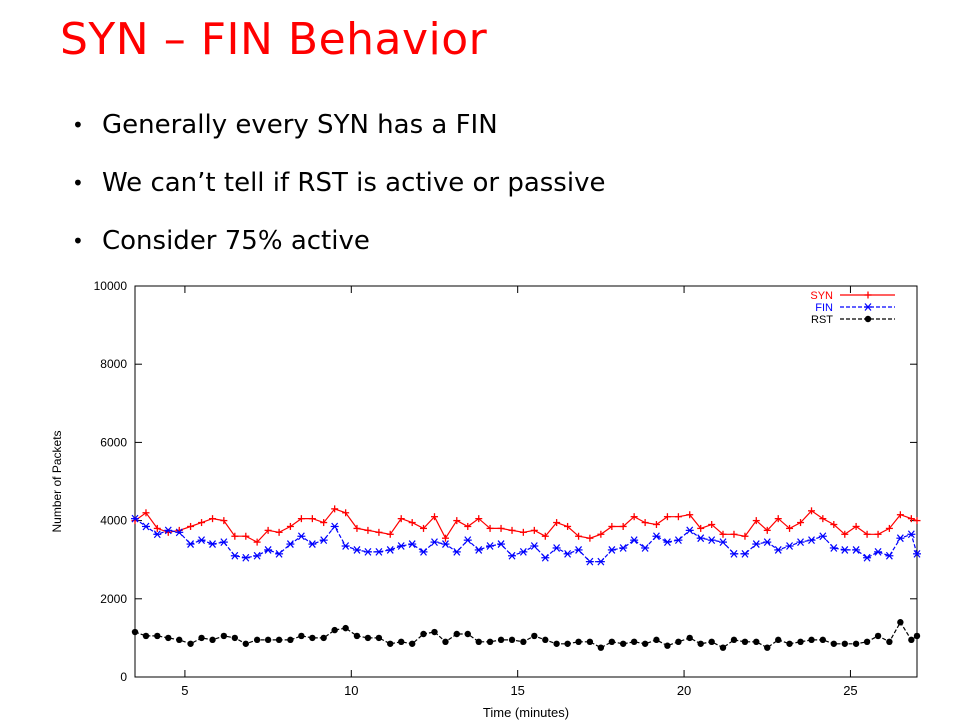 The image size is (960, 720). I want to click on fin-series-line, so click(526, 540).